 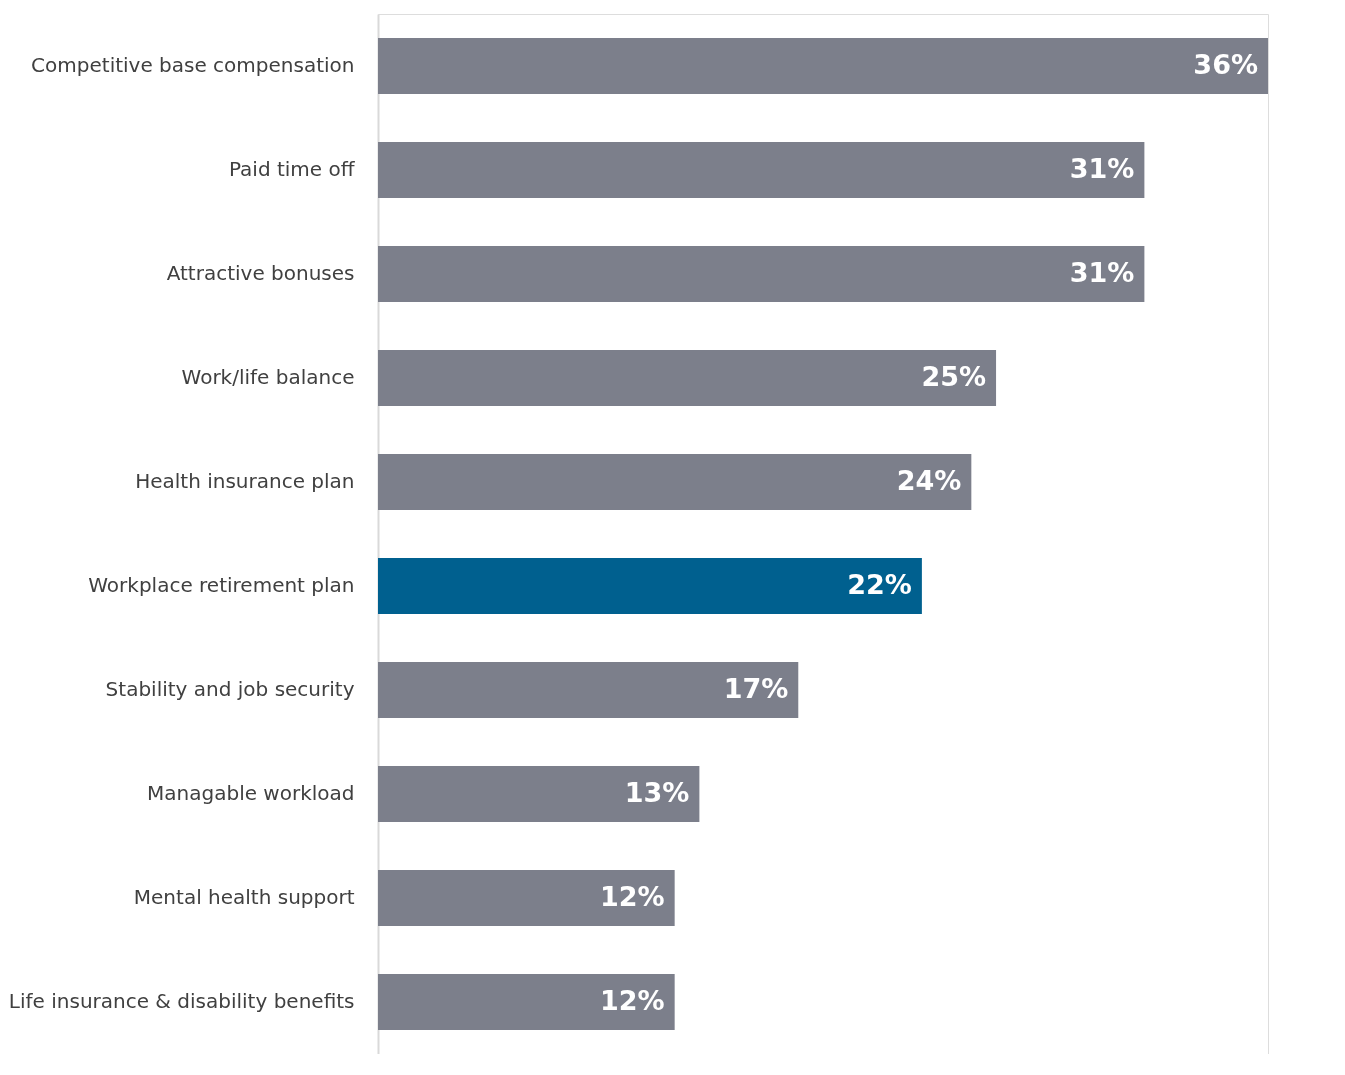 What do you see at coordinates (756, 688) in the screenshot?
I see `data-label: 17%` at bounding box center [756, 688].